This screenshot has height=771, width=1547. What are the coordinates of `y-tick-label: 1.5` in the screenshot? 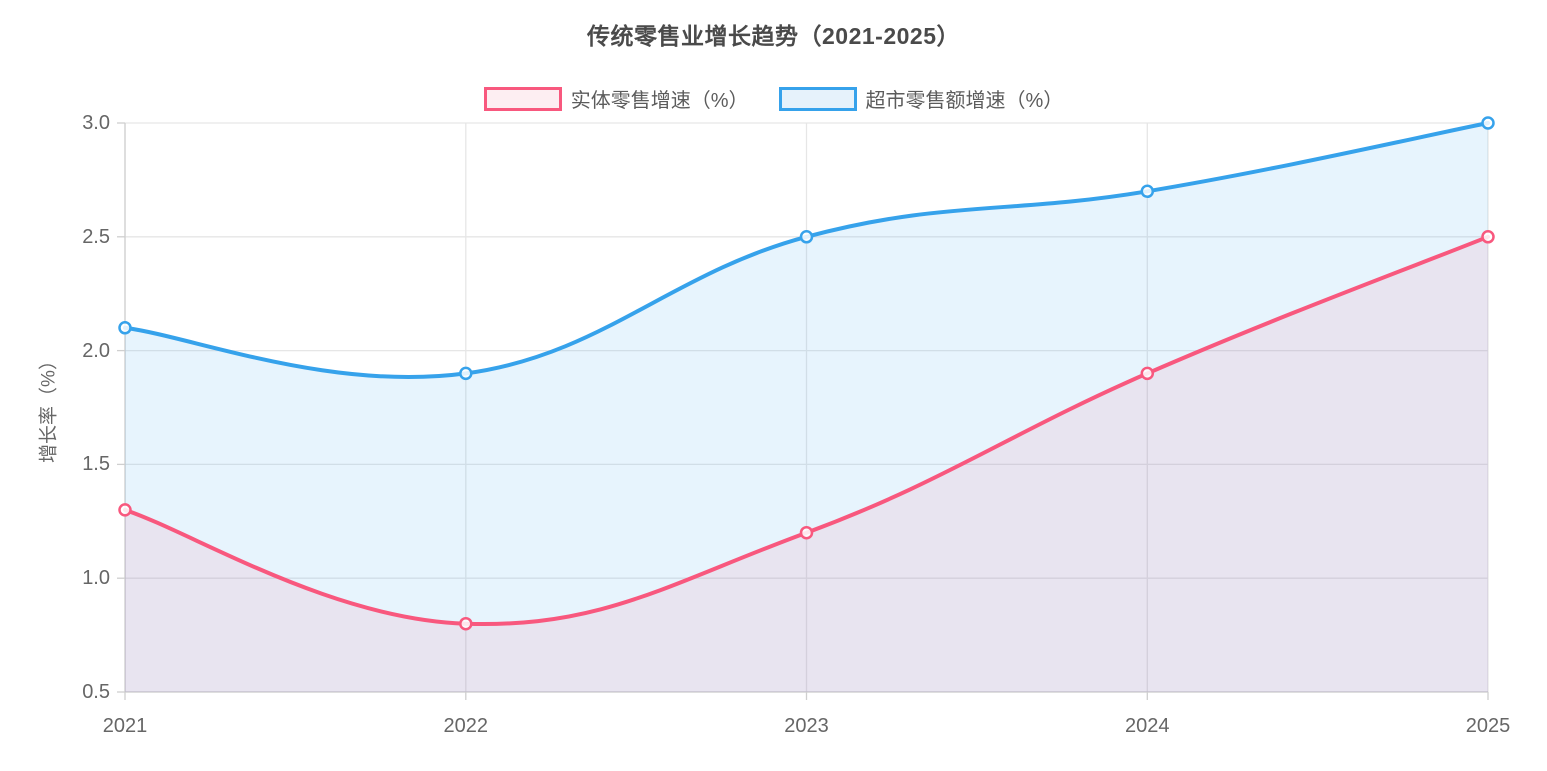 It's located at (96, 464).